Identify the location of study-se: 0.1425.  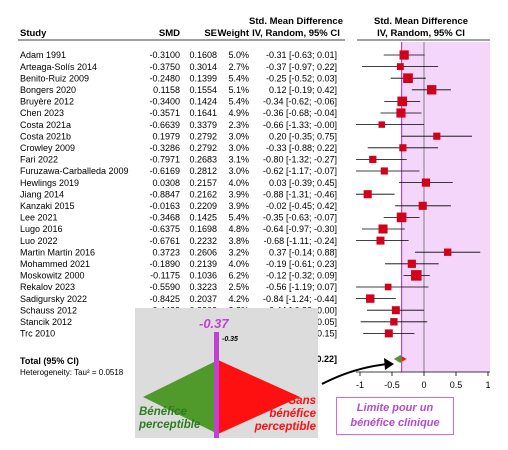
(203, 218).